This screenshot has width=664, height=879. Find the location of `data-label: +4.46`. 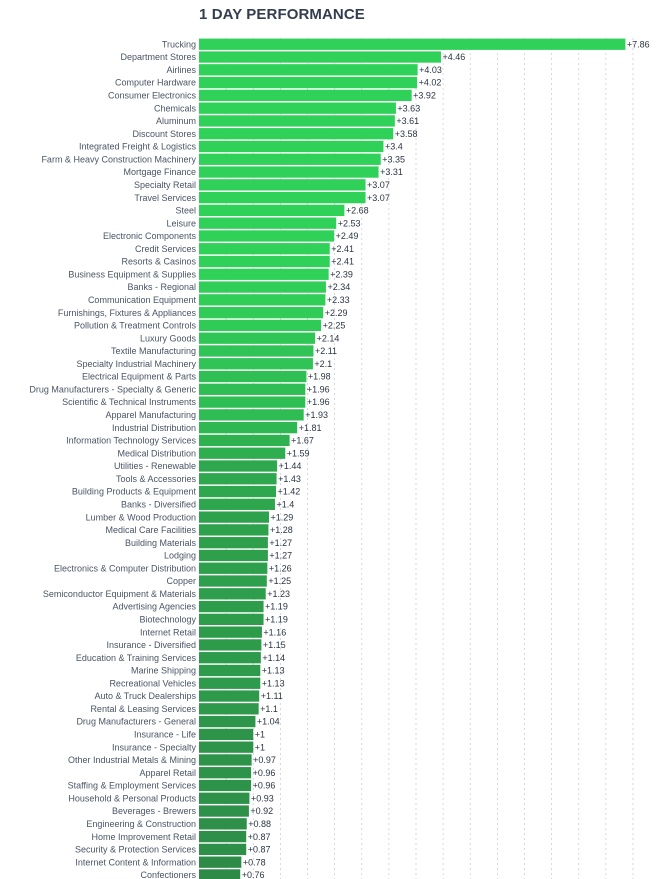

data-label: +4.46 is located at coordinates (453, 57).